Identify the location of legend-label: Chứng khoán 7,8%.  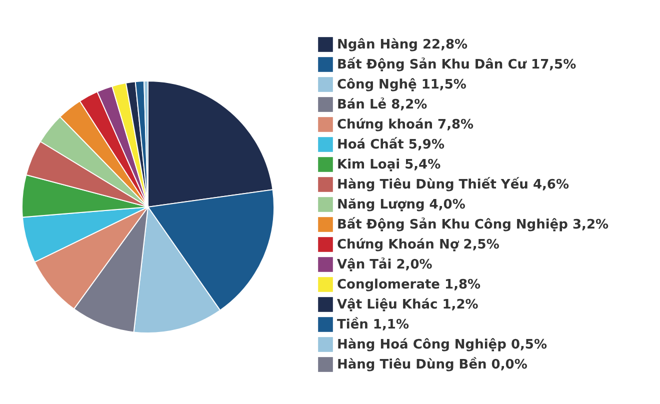
(405, 125).